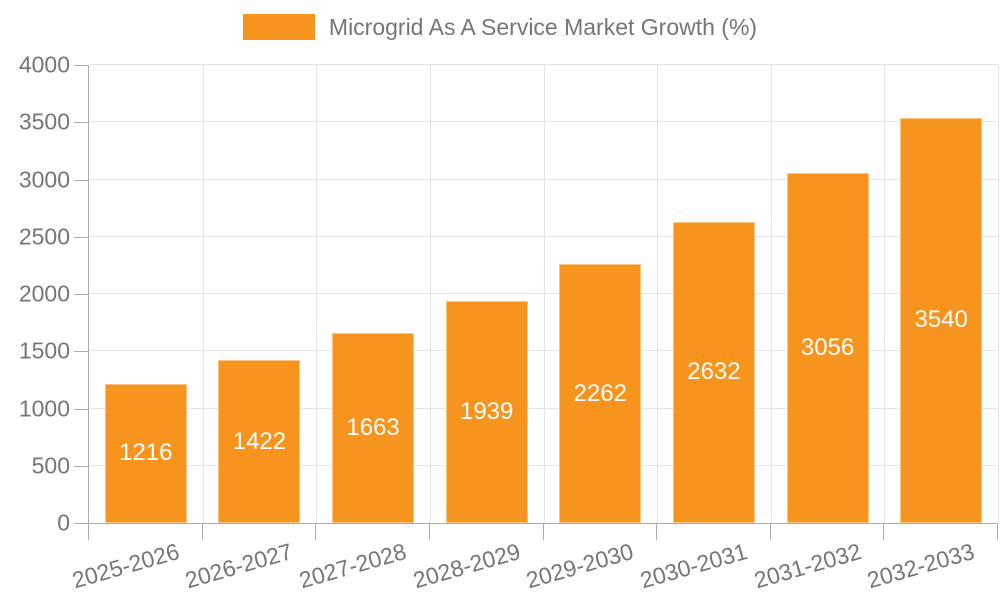  What do you see at coordinates (580, 566) in the screenshot?
I see `x-tick-label: 2029-2030` at bounding box center [580, 566].